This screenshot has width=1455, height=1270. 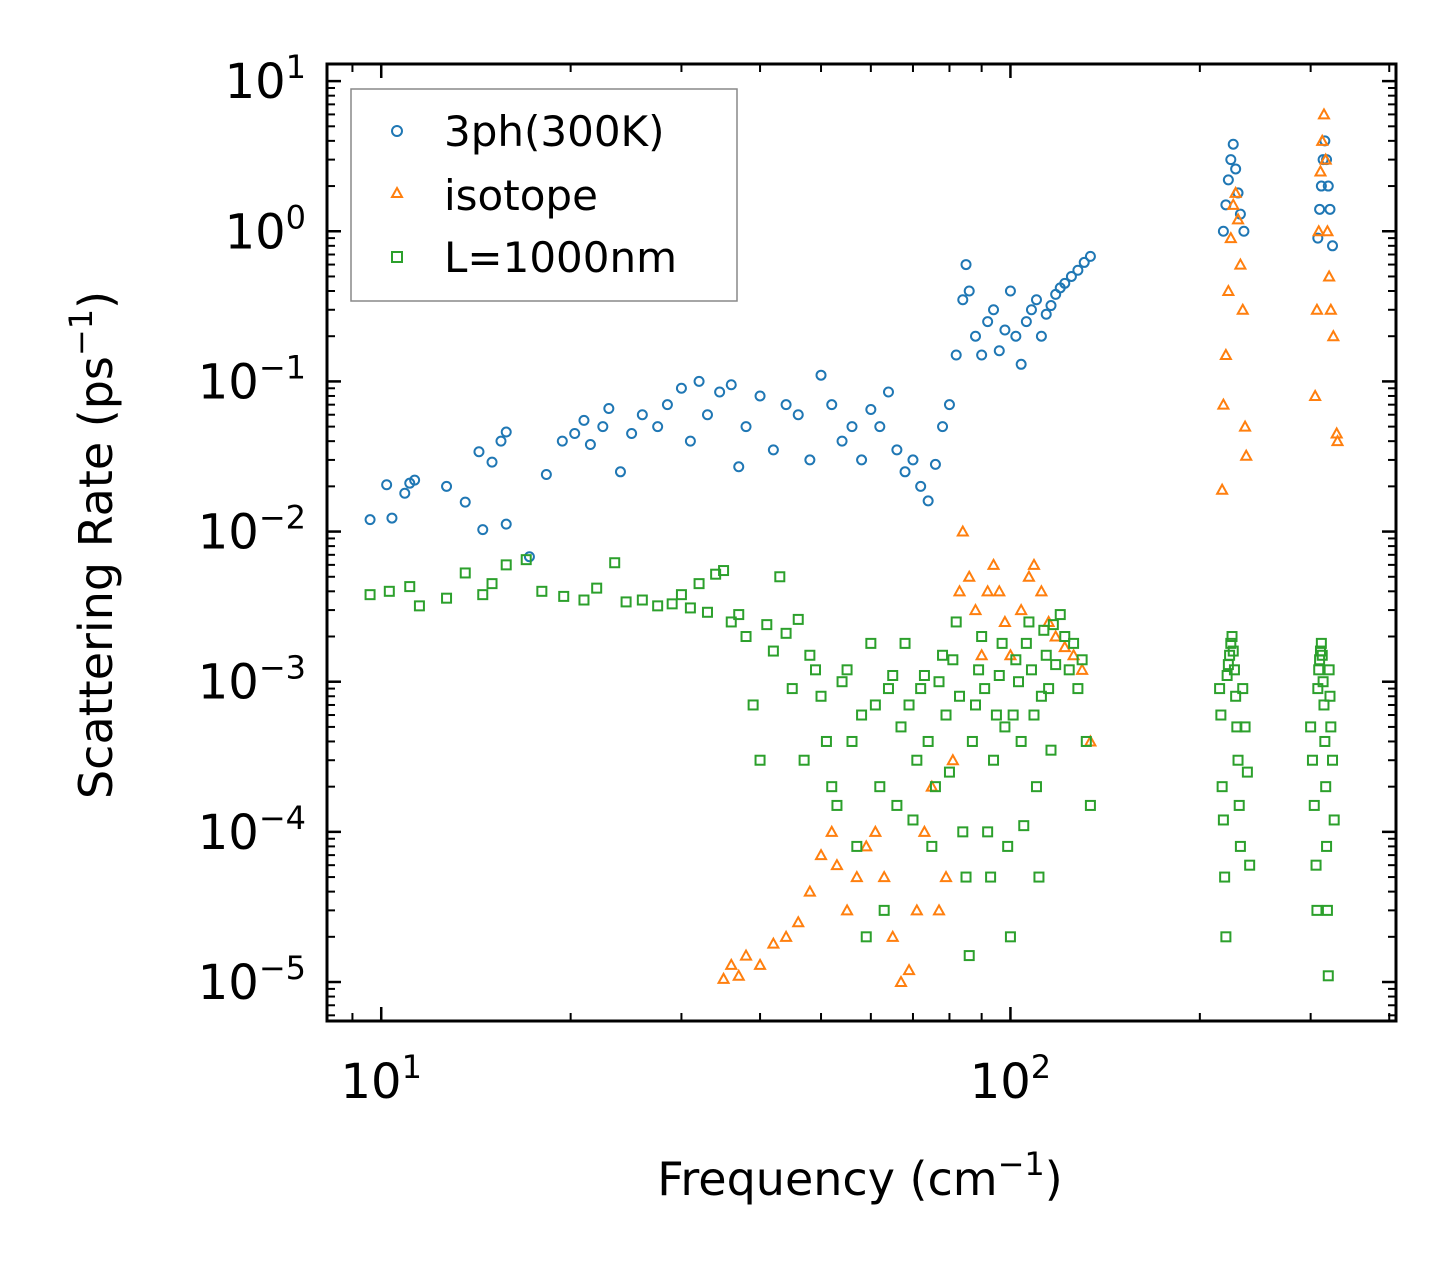 I want to click on legend-marker-isotope, so click(x=397, y=191).